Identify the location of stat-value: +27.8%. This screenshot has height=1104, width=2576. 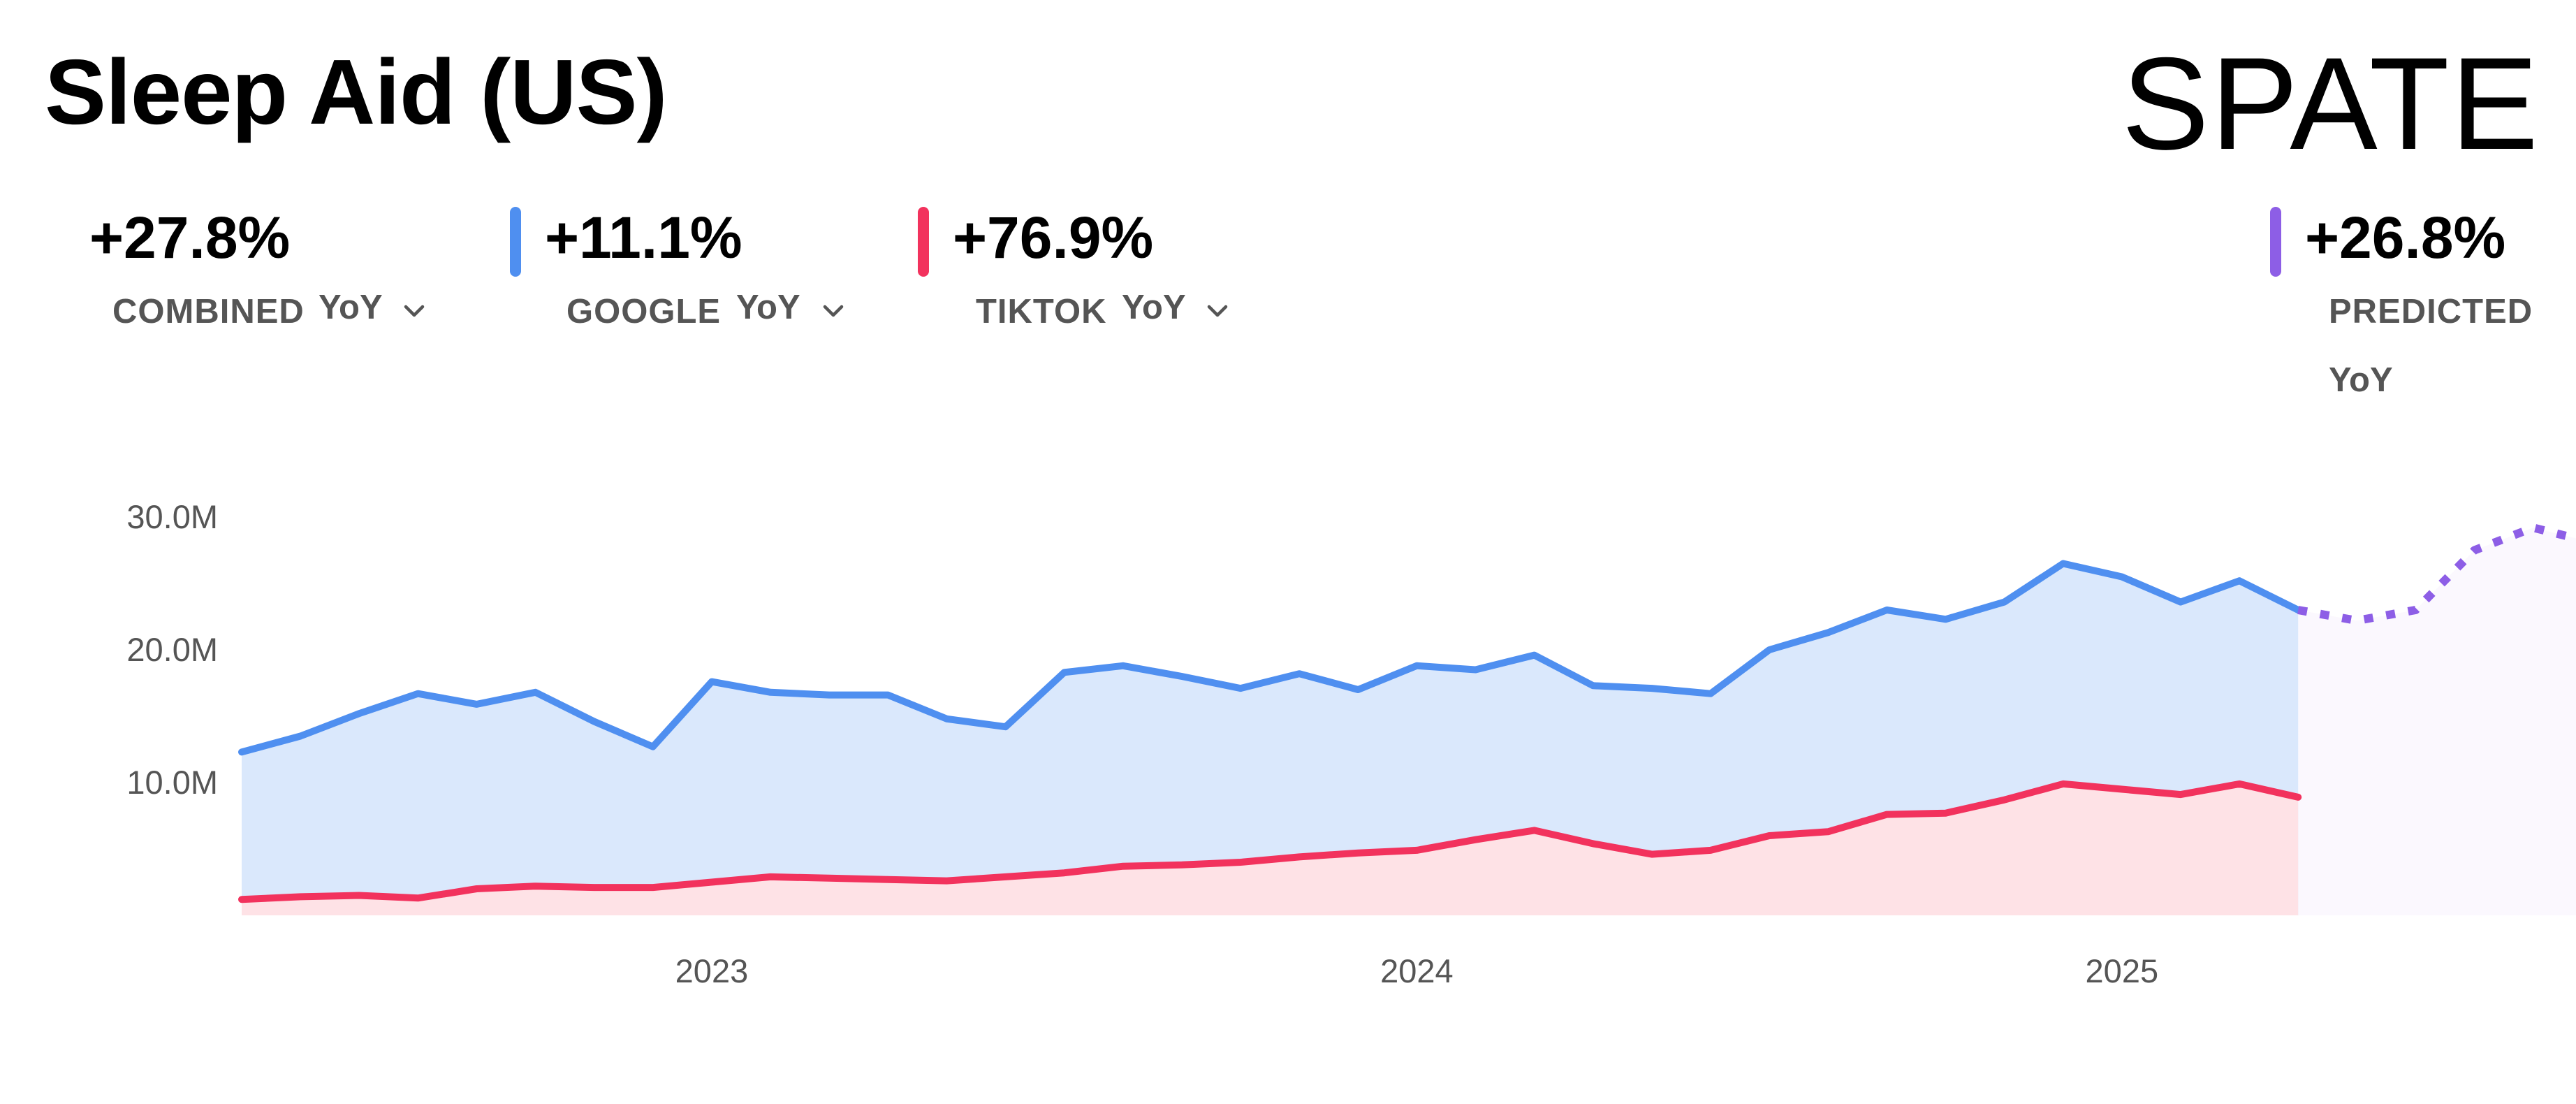
(190, 237).